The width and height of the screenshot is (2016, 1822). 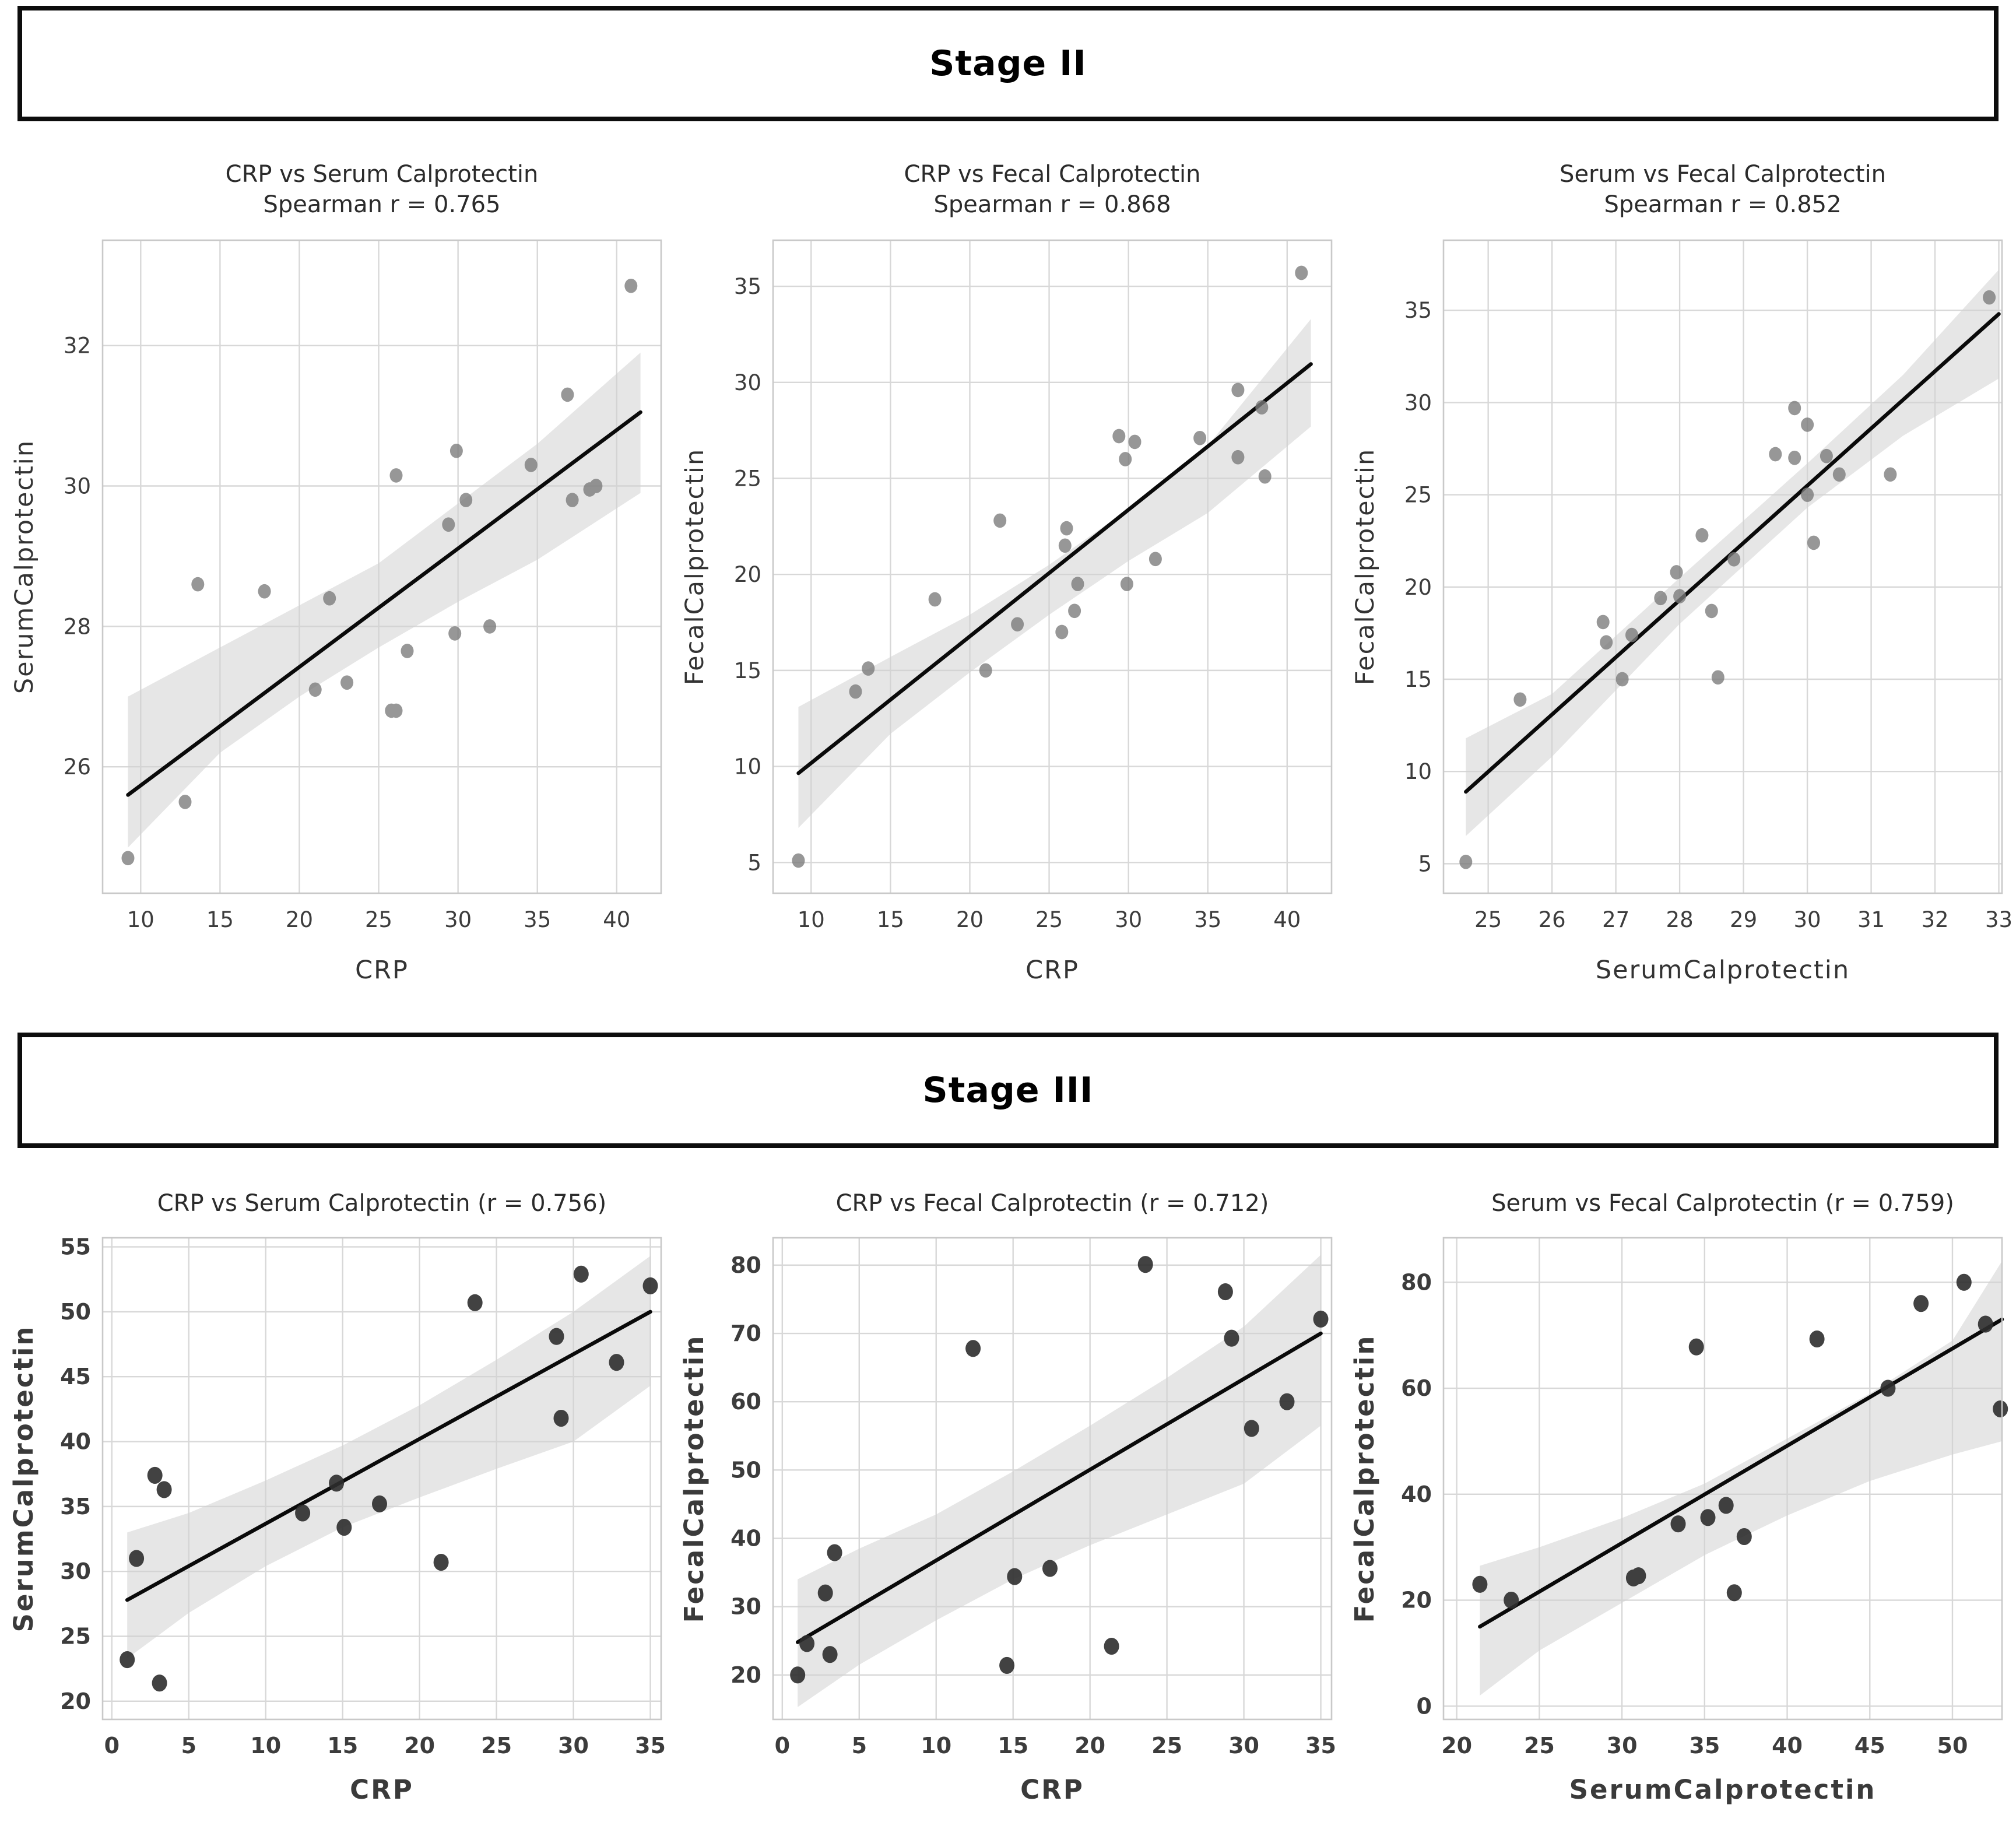 I want to click on confidence-band, so click(x=1054, y=573).